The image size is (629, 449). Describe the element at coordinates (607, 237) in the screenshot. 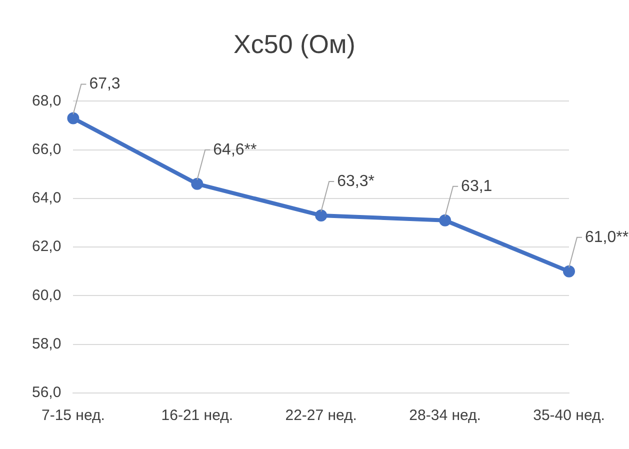

I see `data-label: 61,0**` at that location.